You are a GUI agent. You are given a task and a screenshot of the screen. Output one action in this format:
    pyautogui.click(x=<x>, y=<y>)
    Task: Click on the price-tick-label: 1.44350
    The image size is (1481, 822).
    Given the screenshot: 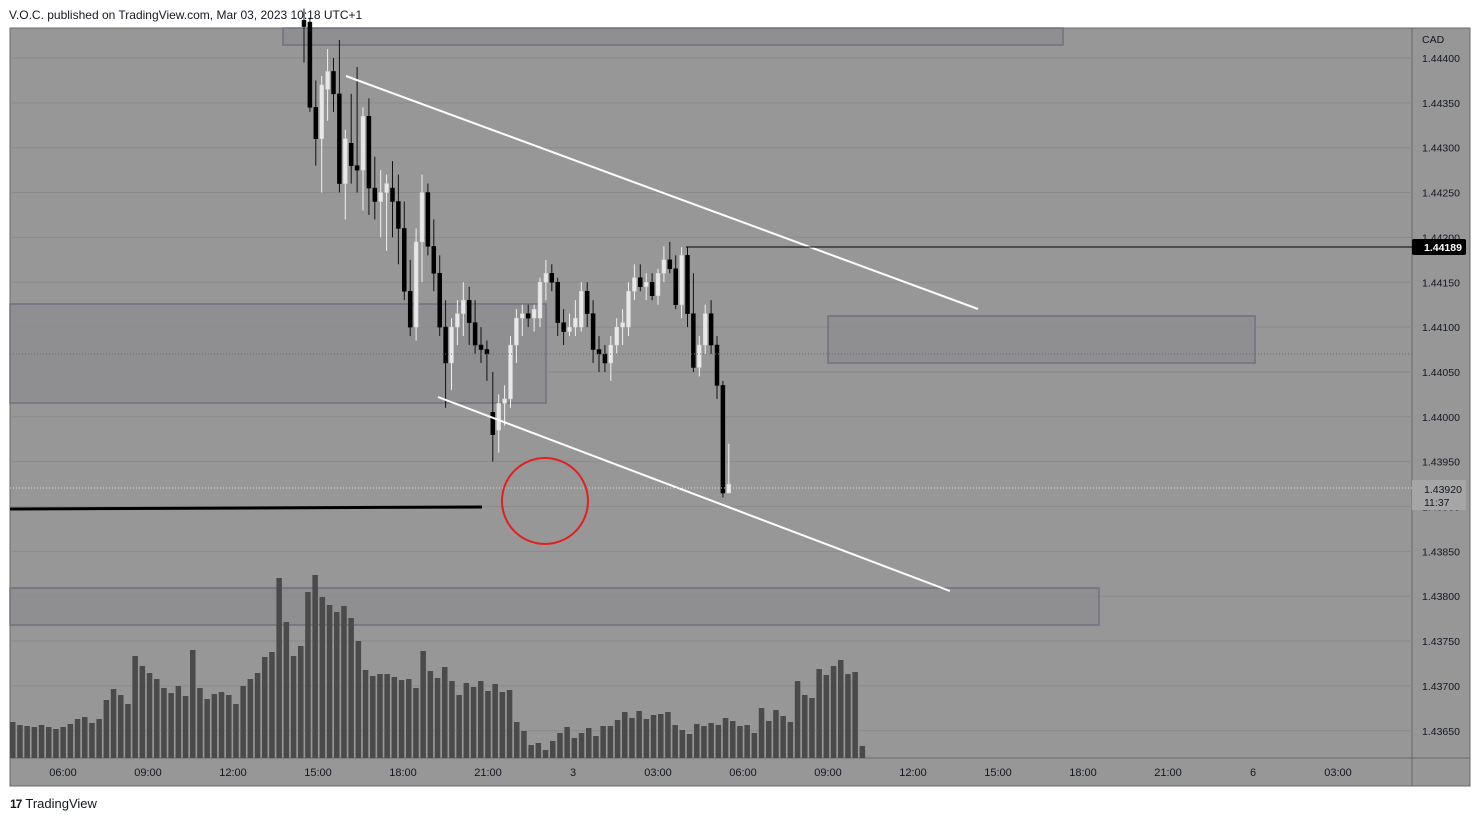 What is the action you would take?
    pyautogui.click(x=1441, y=104)
    